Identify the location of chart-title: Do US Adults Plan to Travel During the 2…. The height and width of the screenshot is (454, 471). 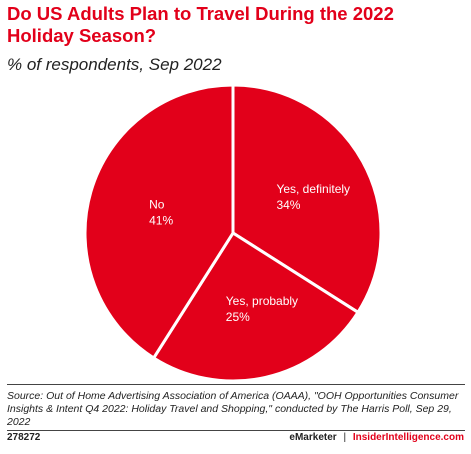
(200, 24).